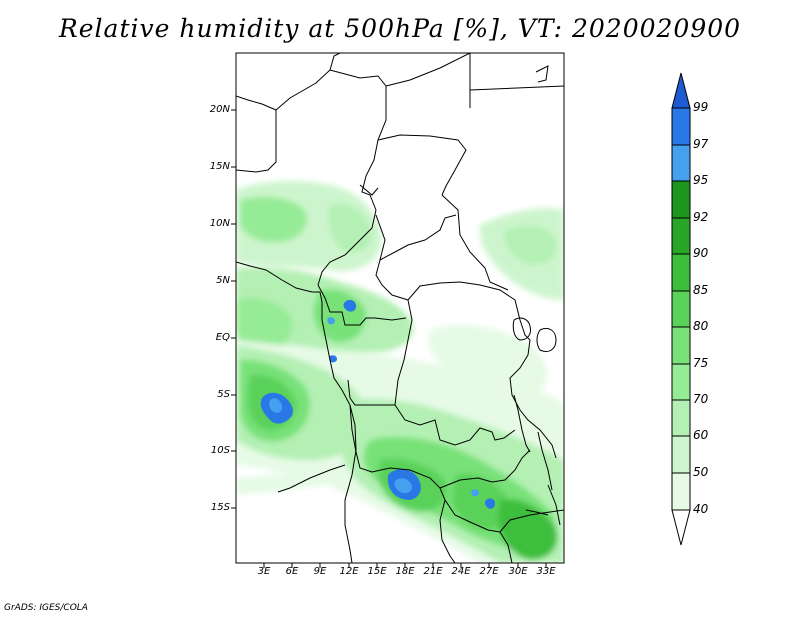 Image resolution: width=800 pixels, height=622 pixels. I want to click on lat-label: 10N, so click(219, 223).